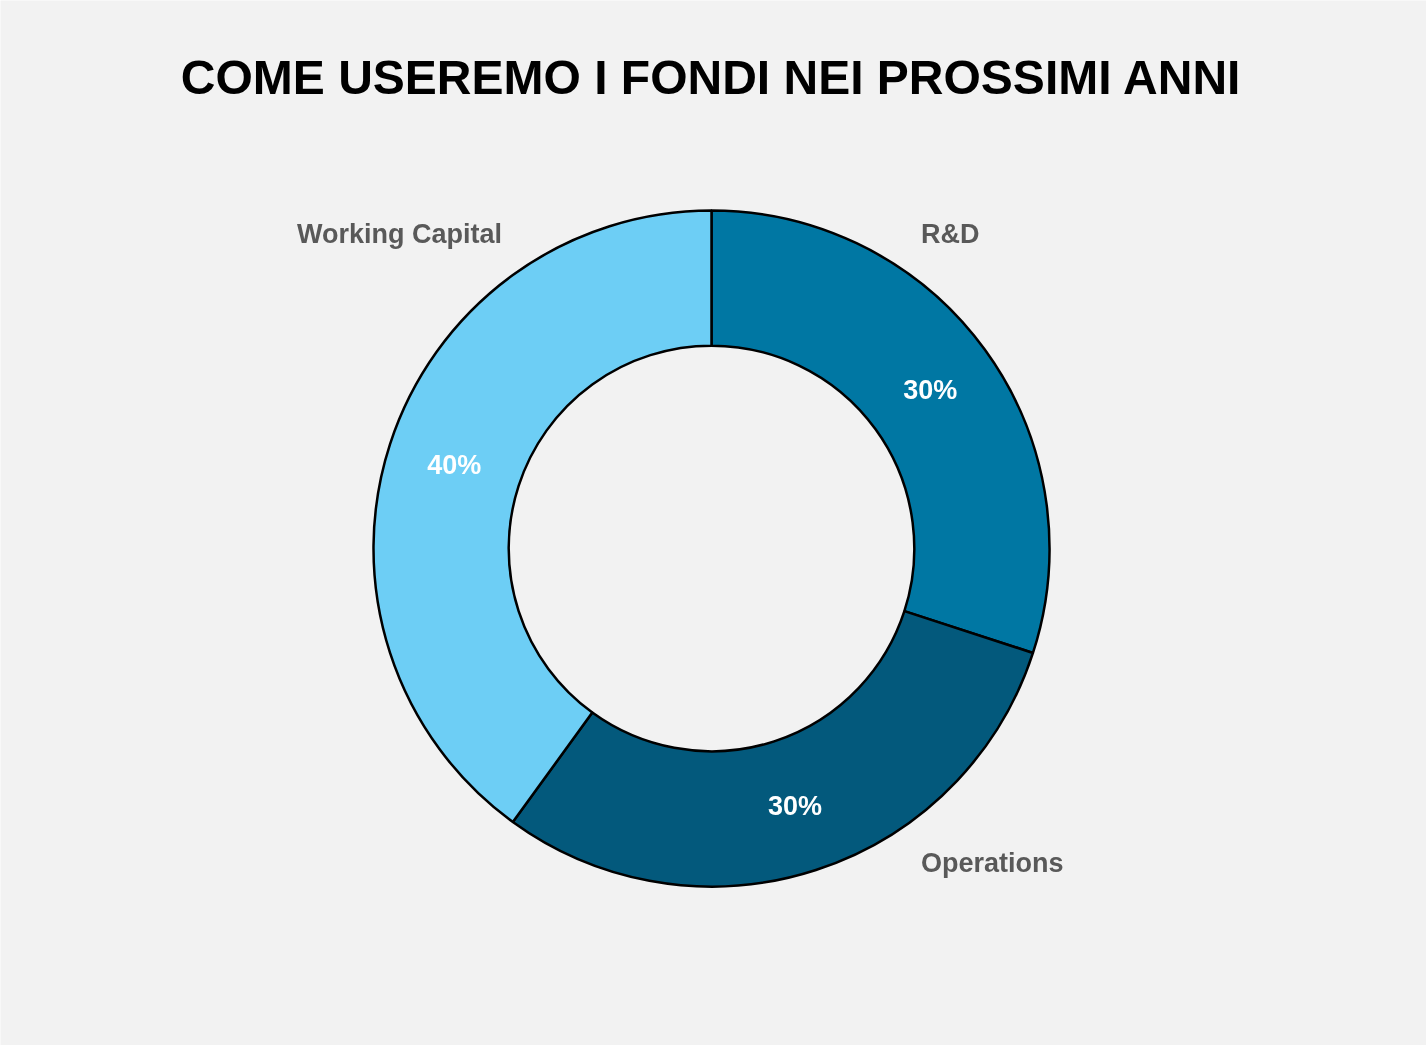  I want to click on slice-label: Working Capital, so click(399, 234).